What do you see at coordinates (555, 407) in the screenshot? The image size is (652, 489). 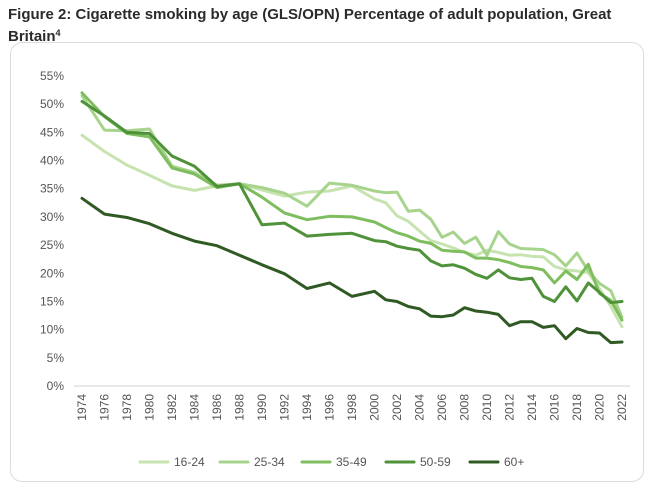 I see `x-tick-label: 2016` at bounding box center [555, 407].